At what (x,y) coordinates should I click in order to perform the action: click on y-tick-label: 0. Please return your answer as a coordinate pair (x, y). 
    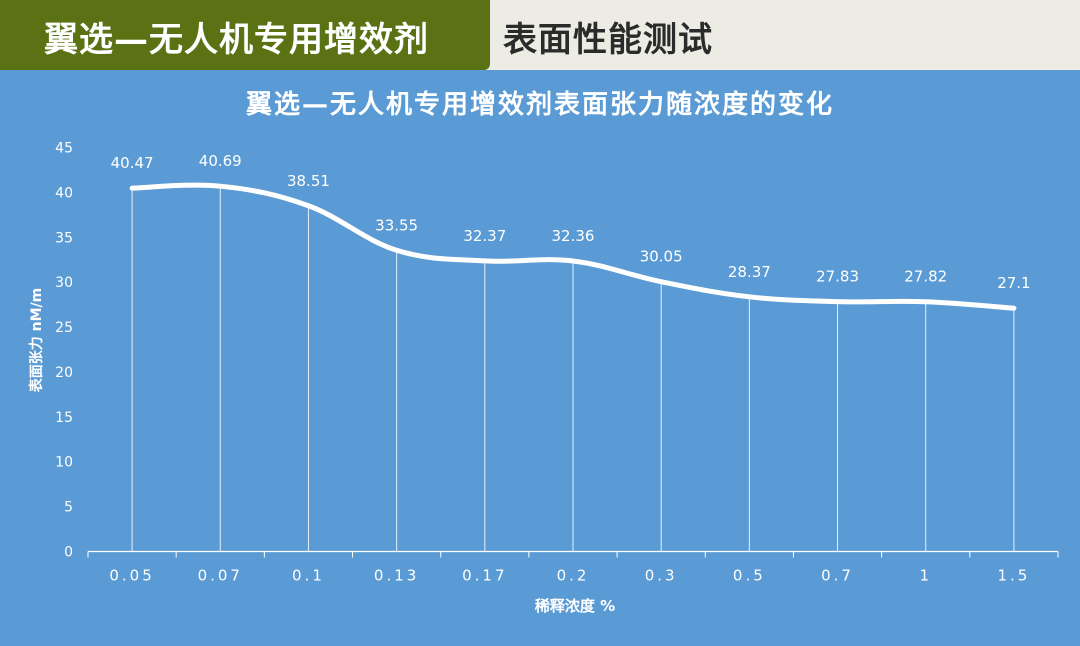
    Looking at the image, I should click on (68, 553).